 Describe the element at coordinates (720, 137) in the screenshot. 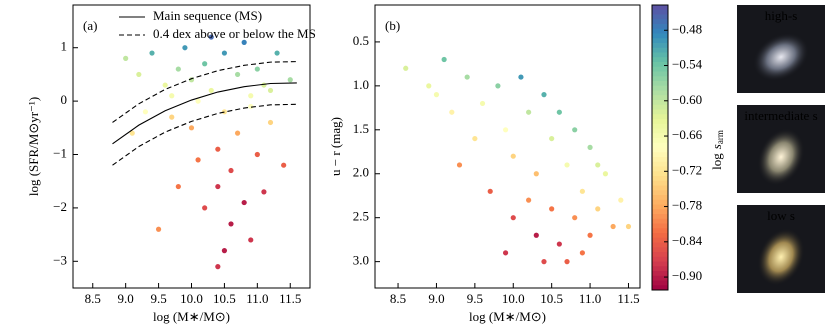

I see `colorbar-label-sub: arm` at that location.